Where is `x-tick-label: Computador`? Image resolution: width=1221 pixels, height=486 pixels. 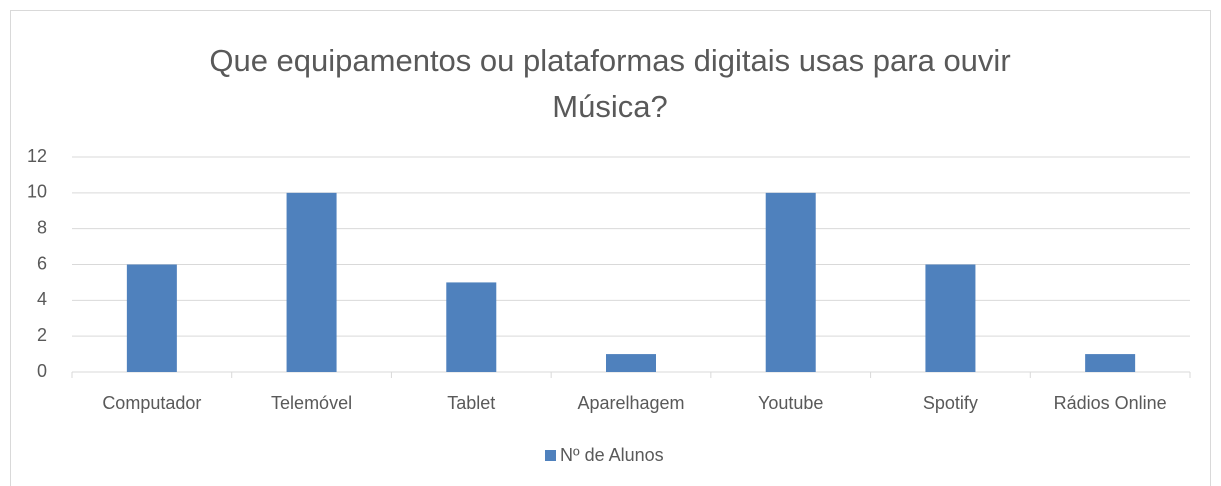 x-tick-label: Computador is located at coordinates (151, 403).